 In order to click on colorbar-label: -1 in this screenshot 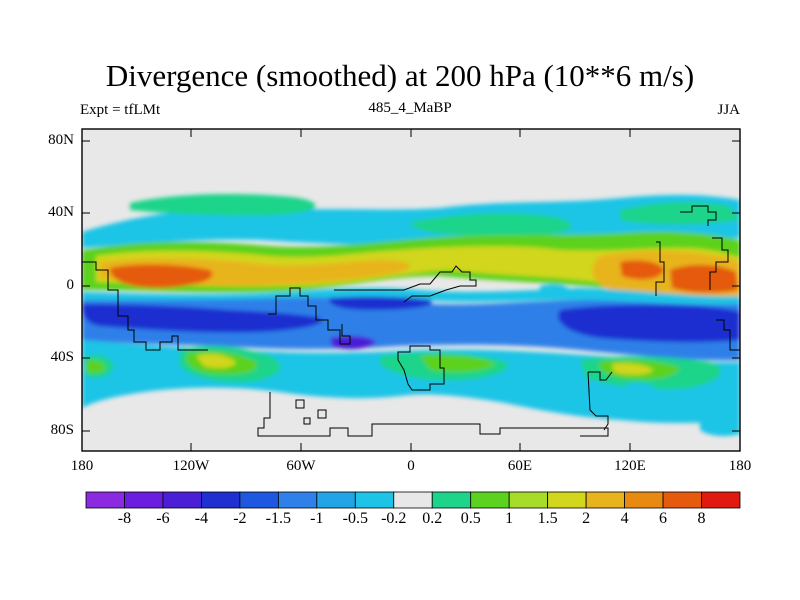, I will do `click(317, 518)`.